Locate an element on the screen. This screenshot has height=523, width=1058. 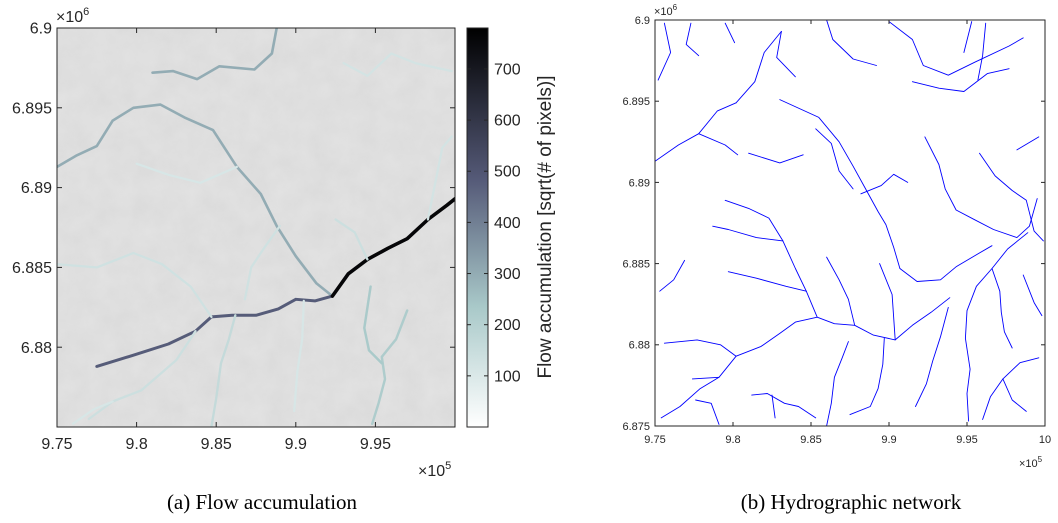
colorbar-tick-label: 400 is located at coordinates (507, 223).